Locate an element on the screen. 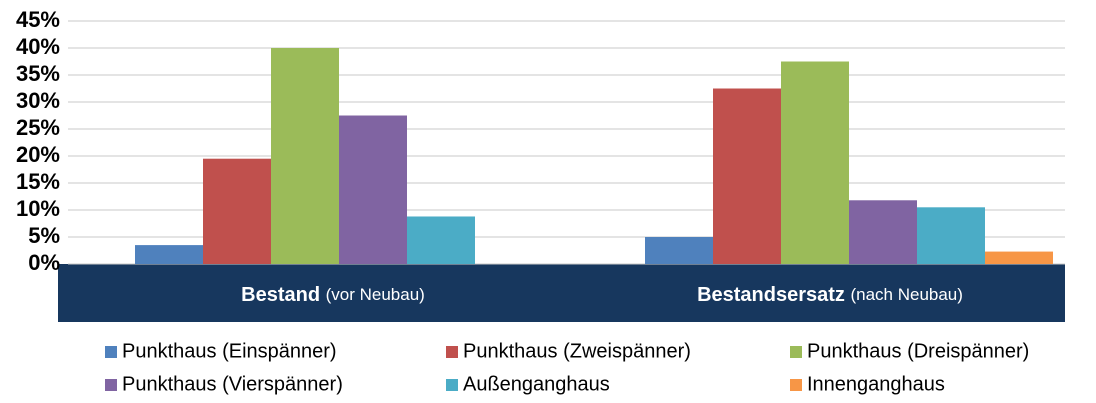 Image resolution: width=1096 pixels, height=403 pixels. y-tick-label: 15% is located at coordinates (38, 181).